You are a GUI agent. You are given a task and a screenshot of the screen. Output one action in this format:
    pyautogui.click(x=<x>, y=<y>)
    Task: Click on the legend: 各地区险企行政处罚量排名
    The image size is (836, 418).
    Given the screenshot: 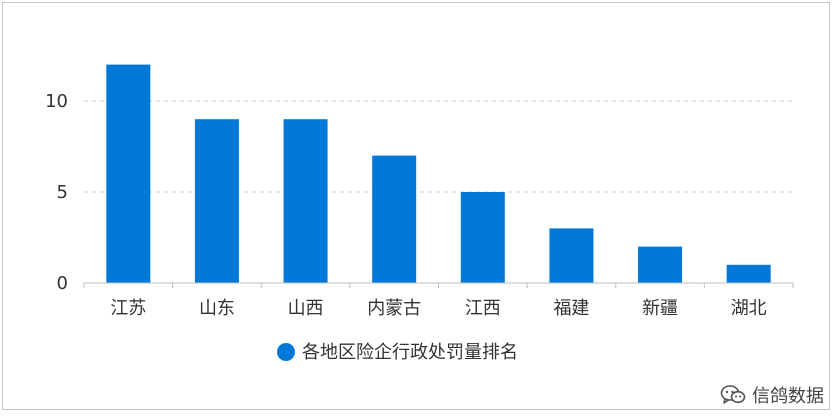 What is the action you would take?
    pyautogui.click(x=397, y=352)
    